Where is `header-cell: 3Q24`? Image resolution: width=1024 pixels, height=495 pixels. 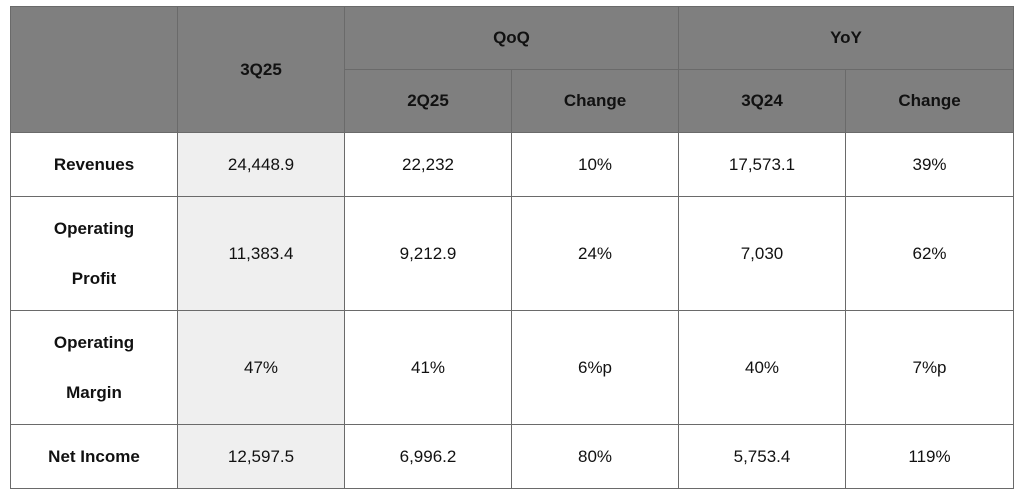 header-cell: 3Q24 is located at coordinates (762, 101).